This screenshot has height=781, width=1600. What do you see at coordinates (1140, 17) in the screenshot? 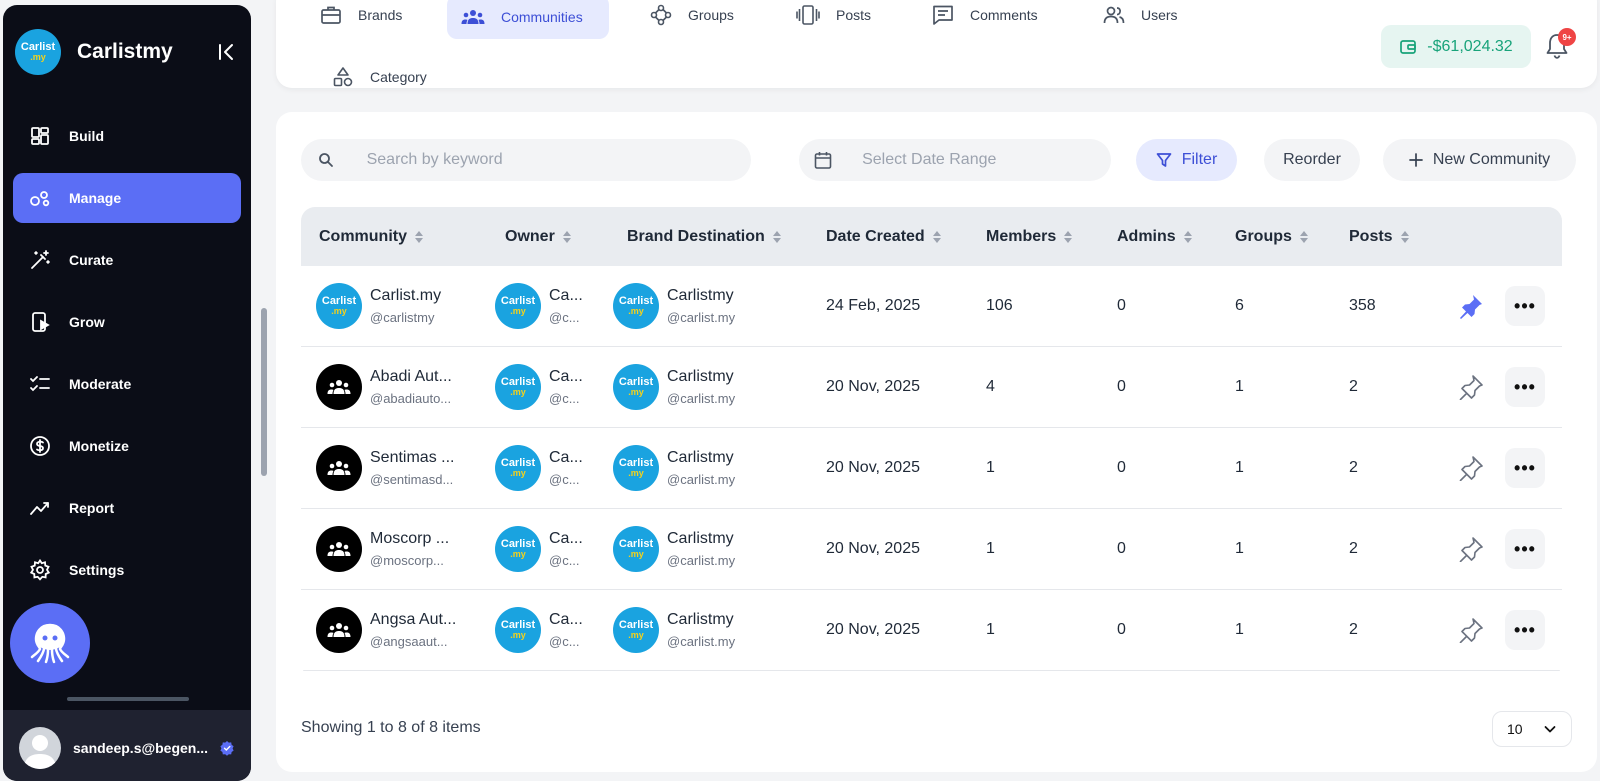
I see `tab-users: Users` at bounding box center [1140, 17].